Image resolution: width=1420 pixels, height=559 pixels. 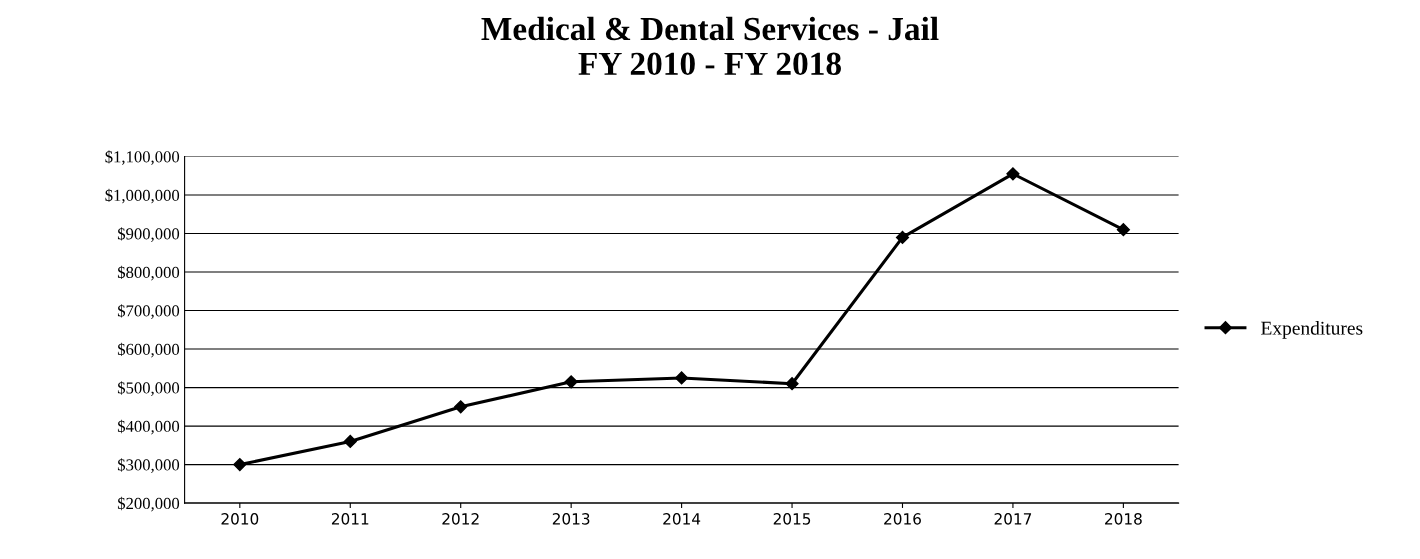 What do you see at coordinates (902, 519) in the screenshot?
I see `x-tick-label: 2016` at bounding box center [902, 519].